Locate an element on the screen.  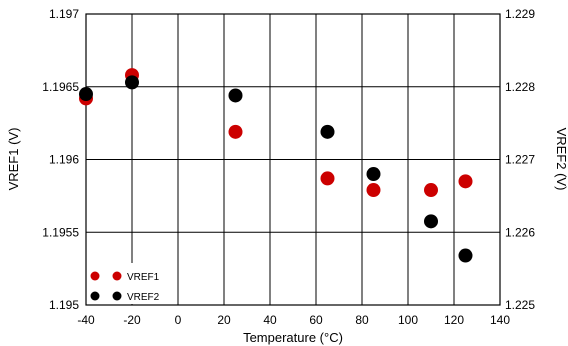
x-tick-label: 40 is located at coordinates (270, 320).